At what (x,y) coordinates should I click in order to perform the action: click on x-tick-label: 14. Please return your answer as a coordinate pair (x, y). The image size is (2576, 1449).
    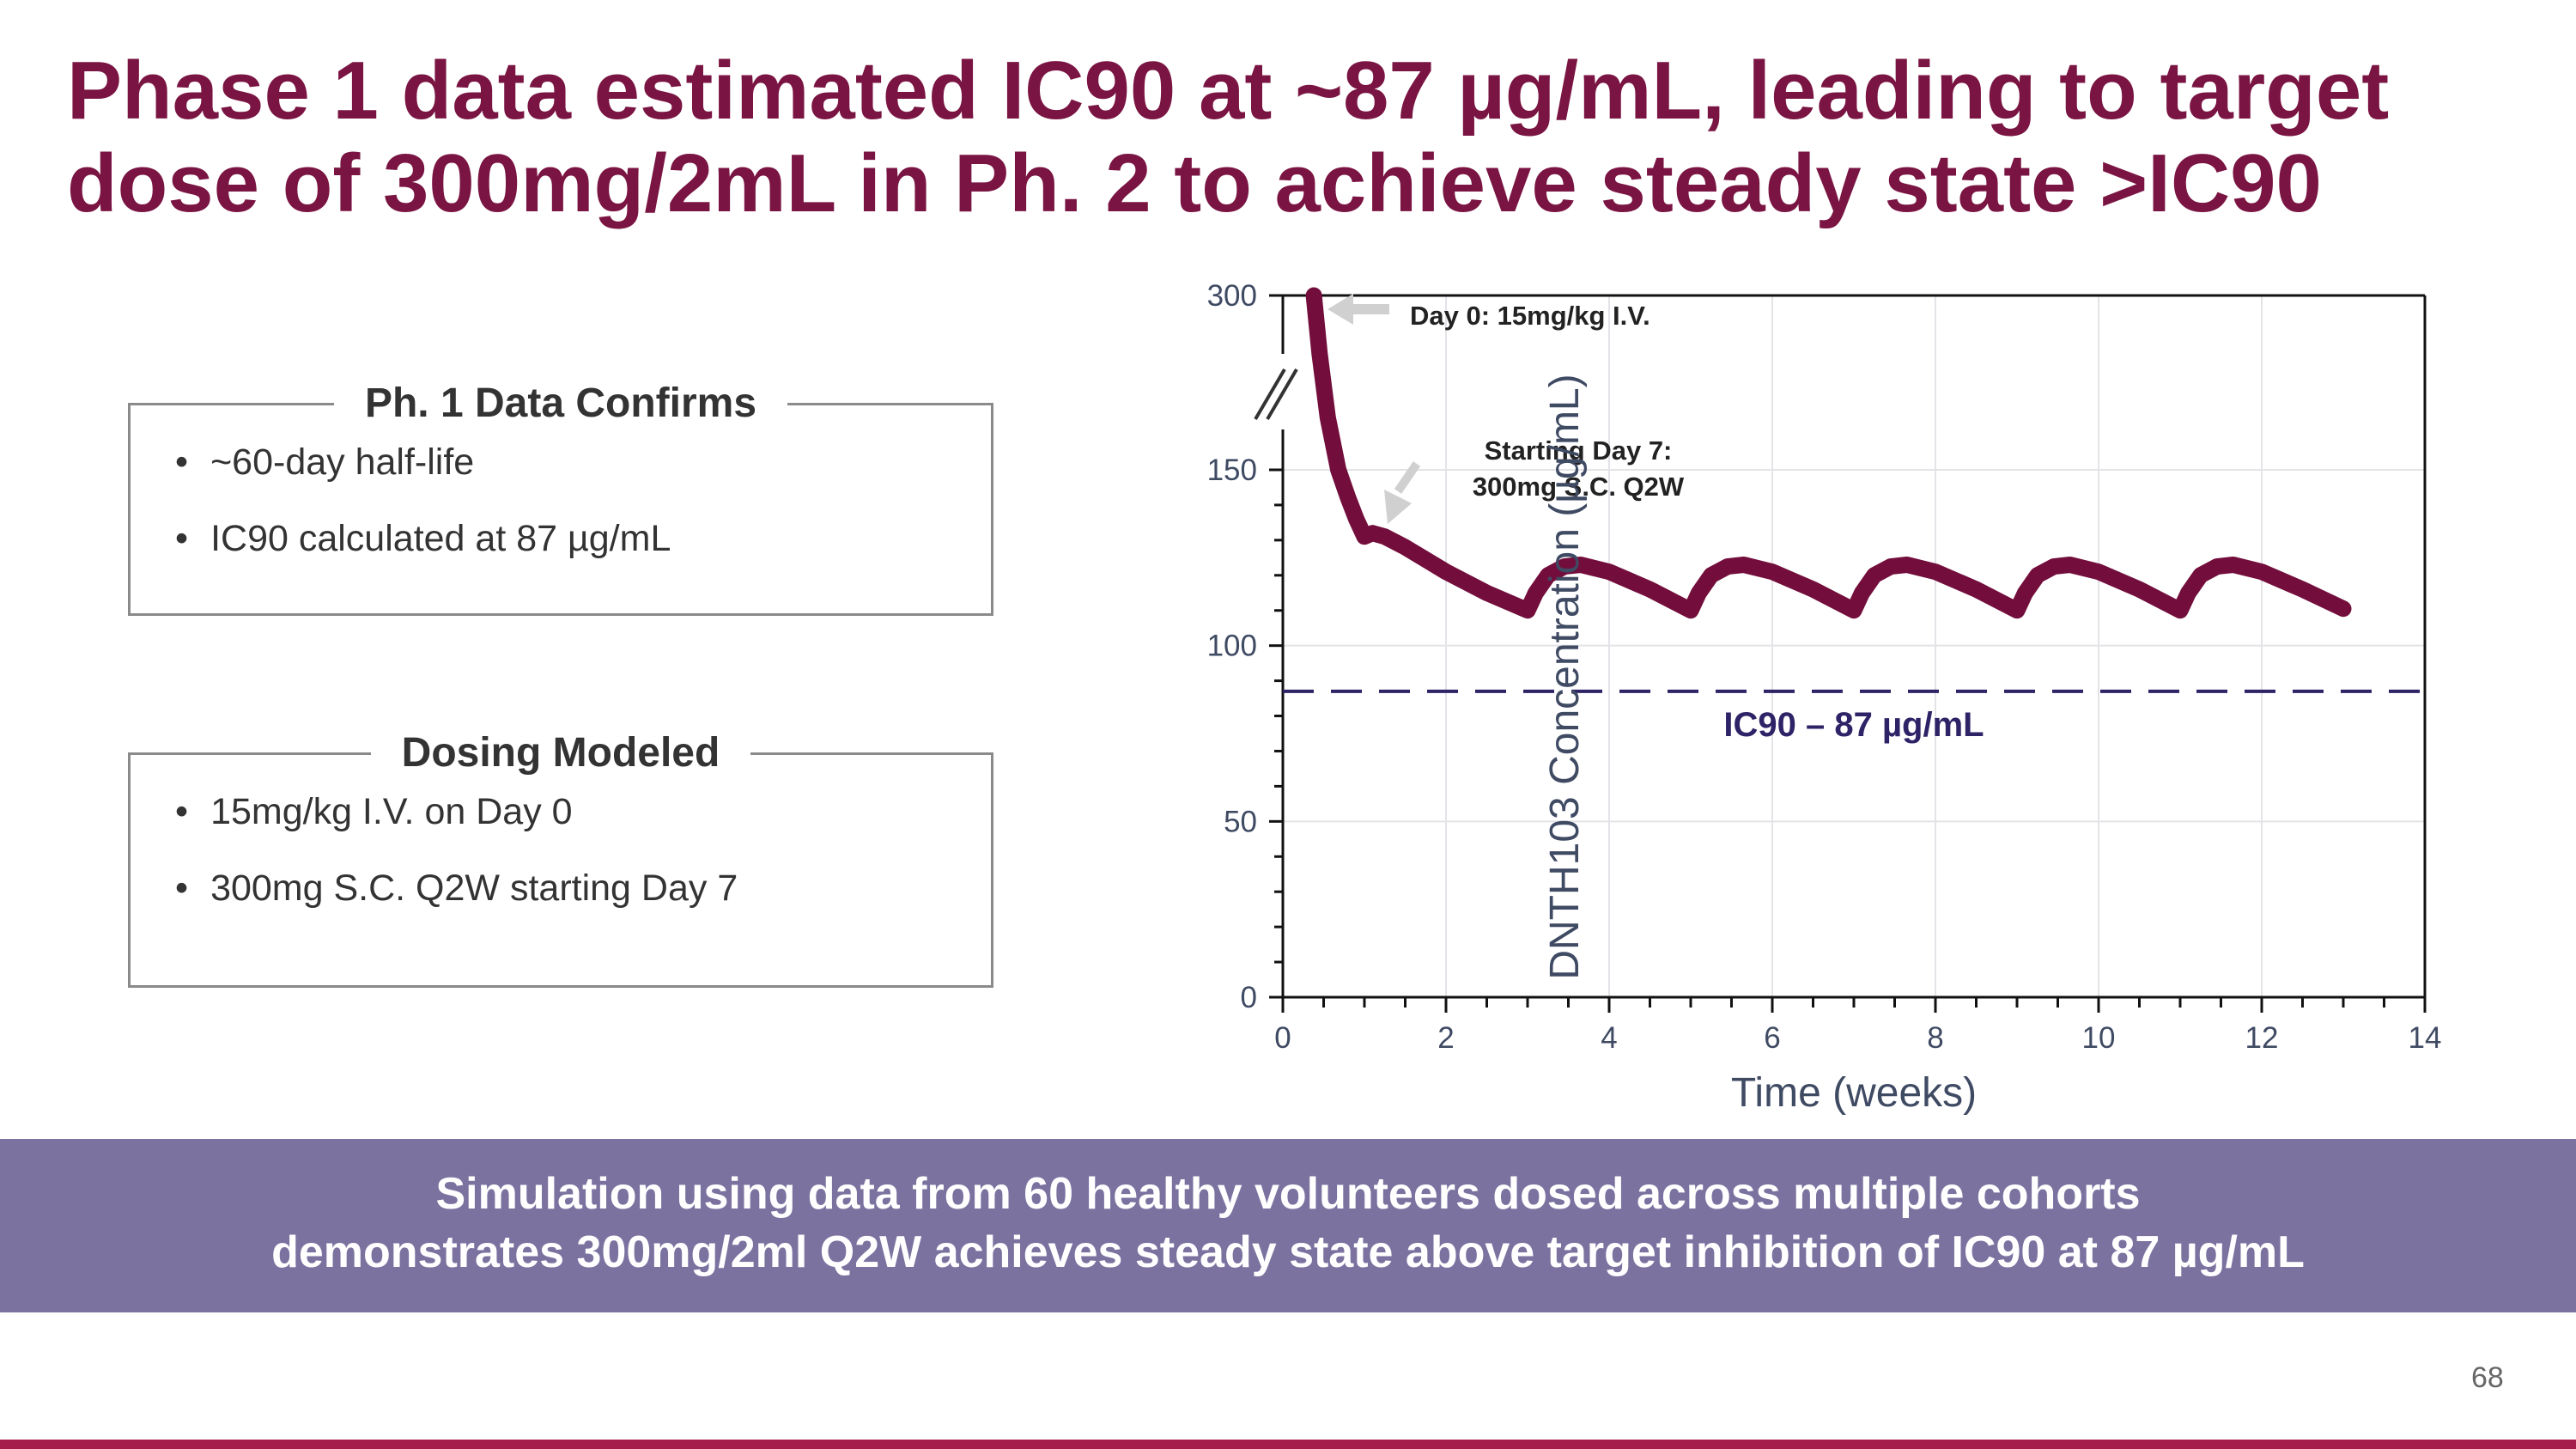
    Looking at the image, I should click on (2426, 1038).